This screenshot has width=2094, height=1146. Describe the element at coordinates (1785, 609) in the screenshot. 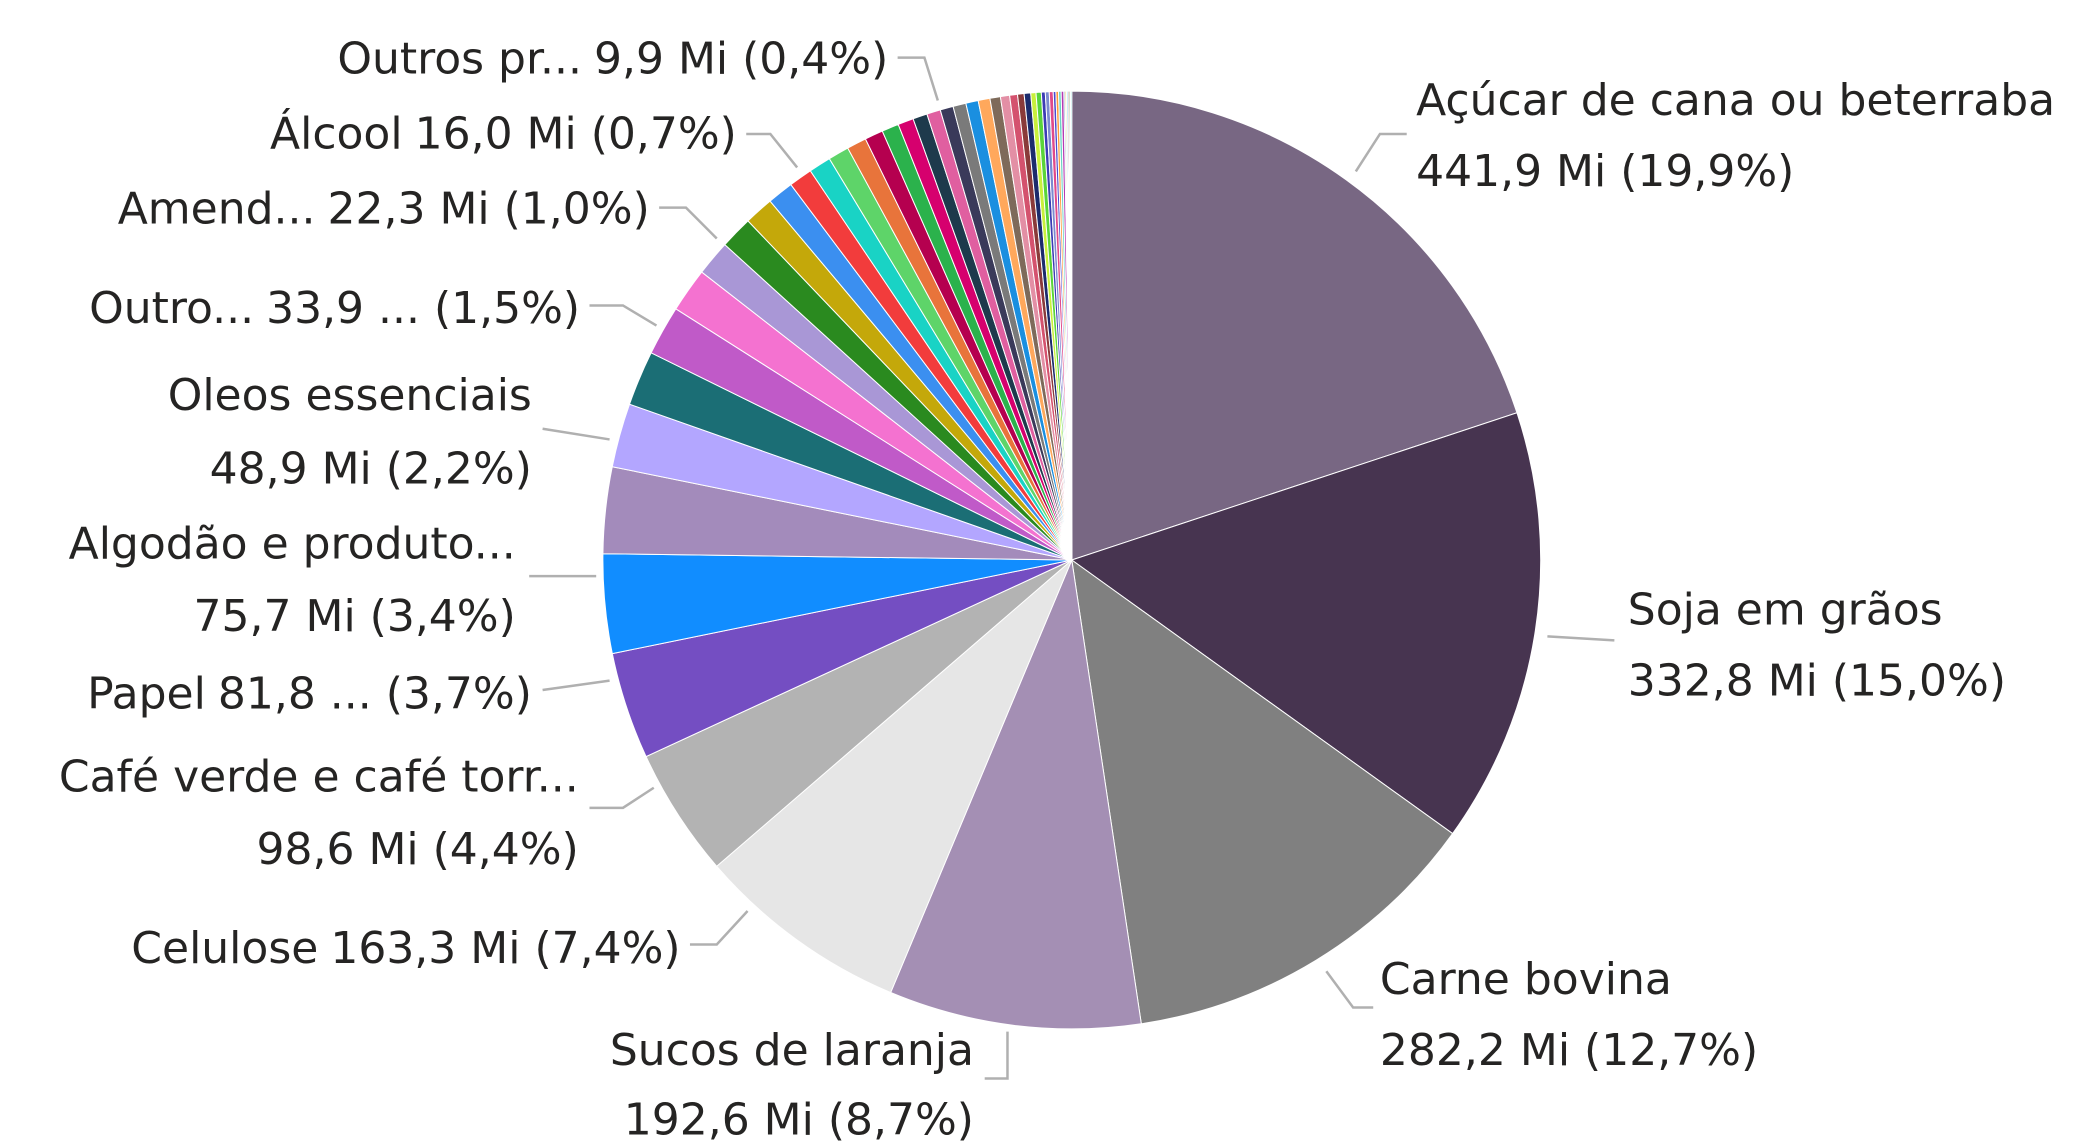

I see `slice-label: Soja em grãos` at that location.